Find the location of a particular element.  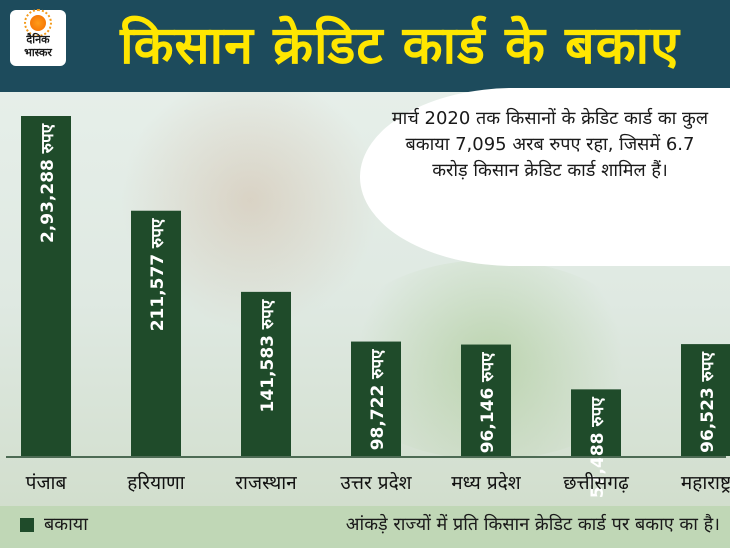

sun-rays-icon is located at coordinates (38, 23).